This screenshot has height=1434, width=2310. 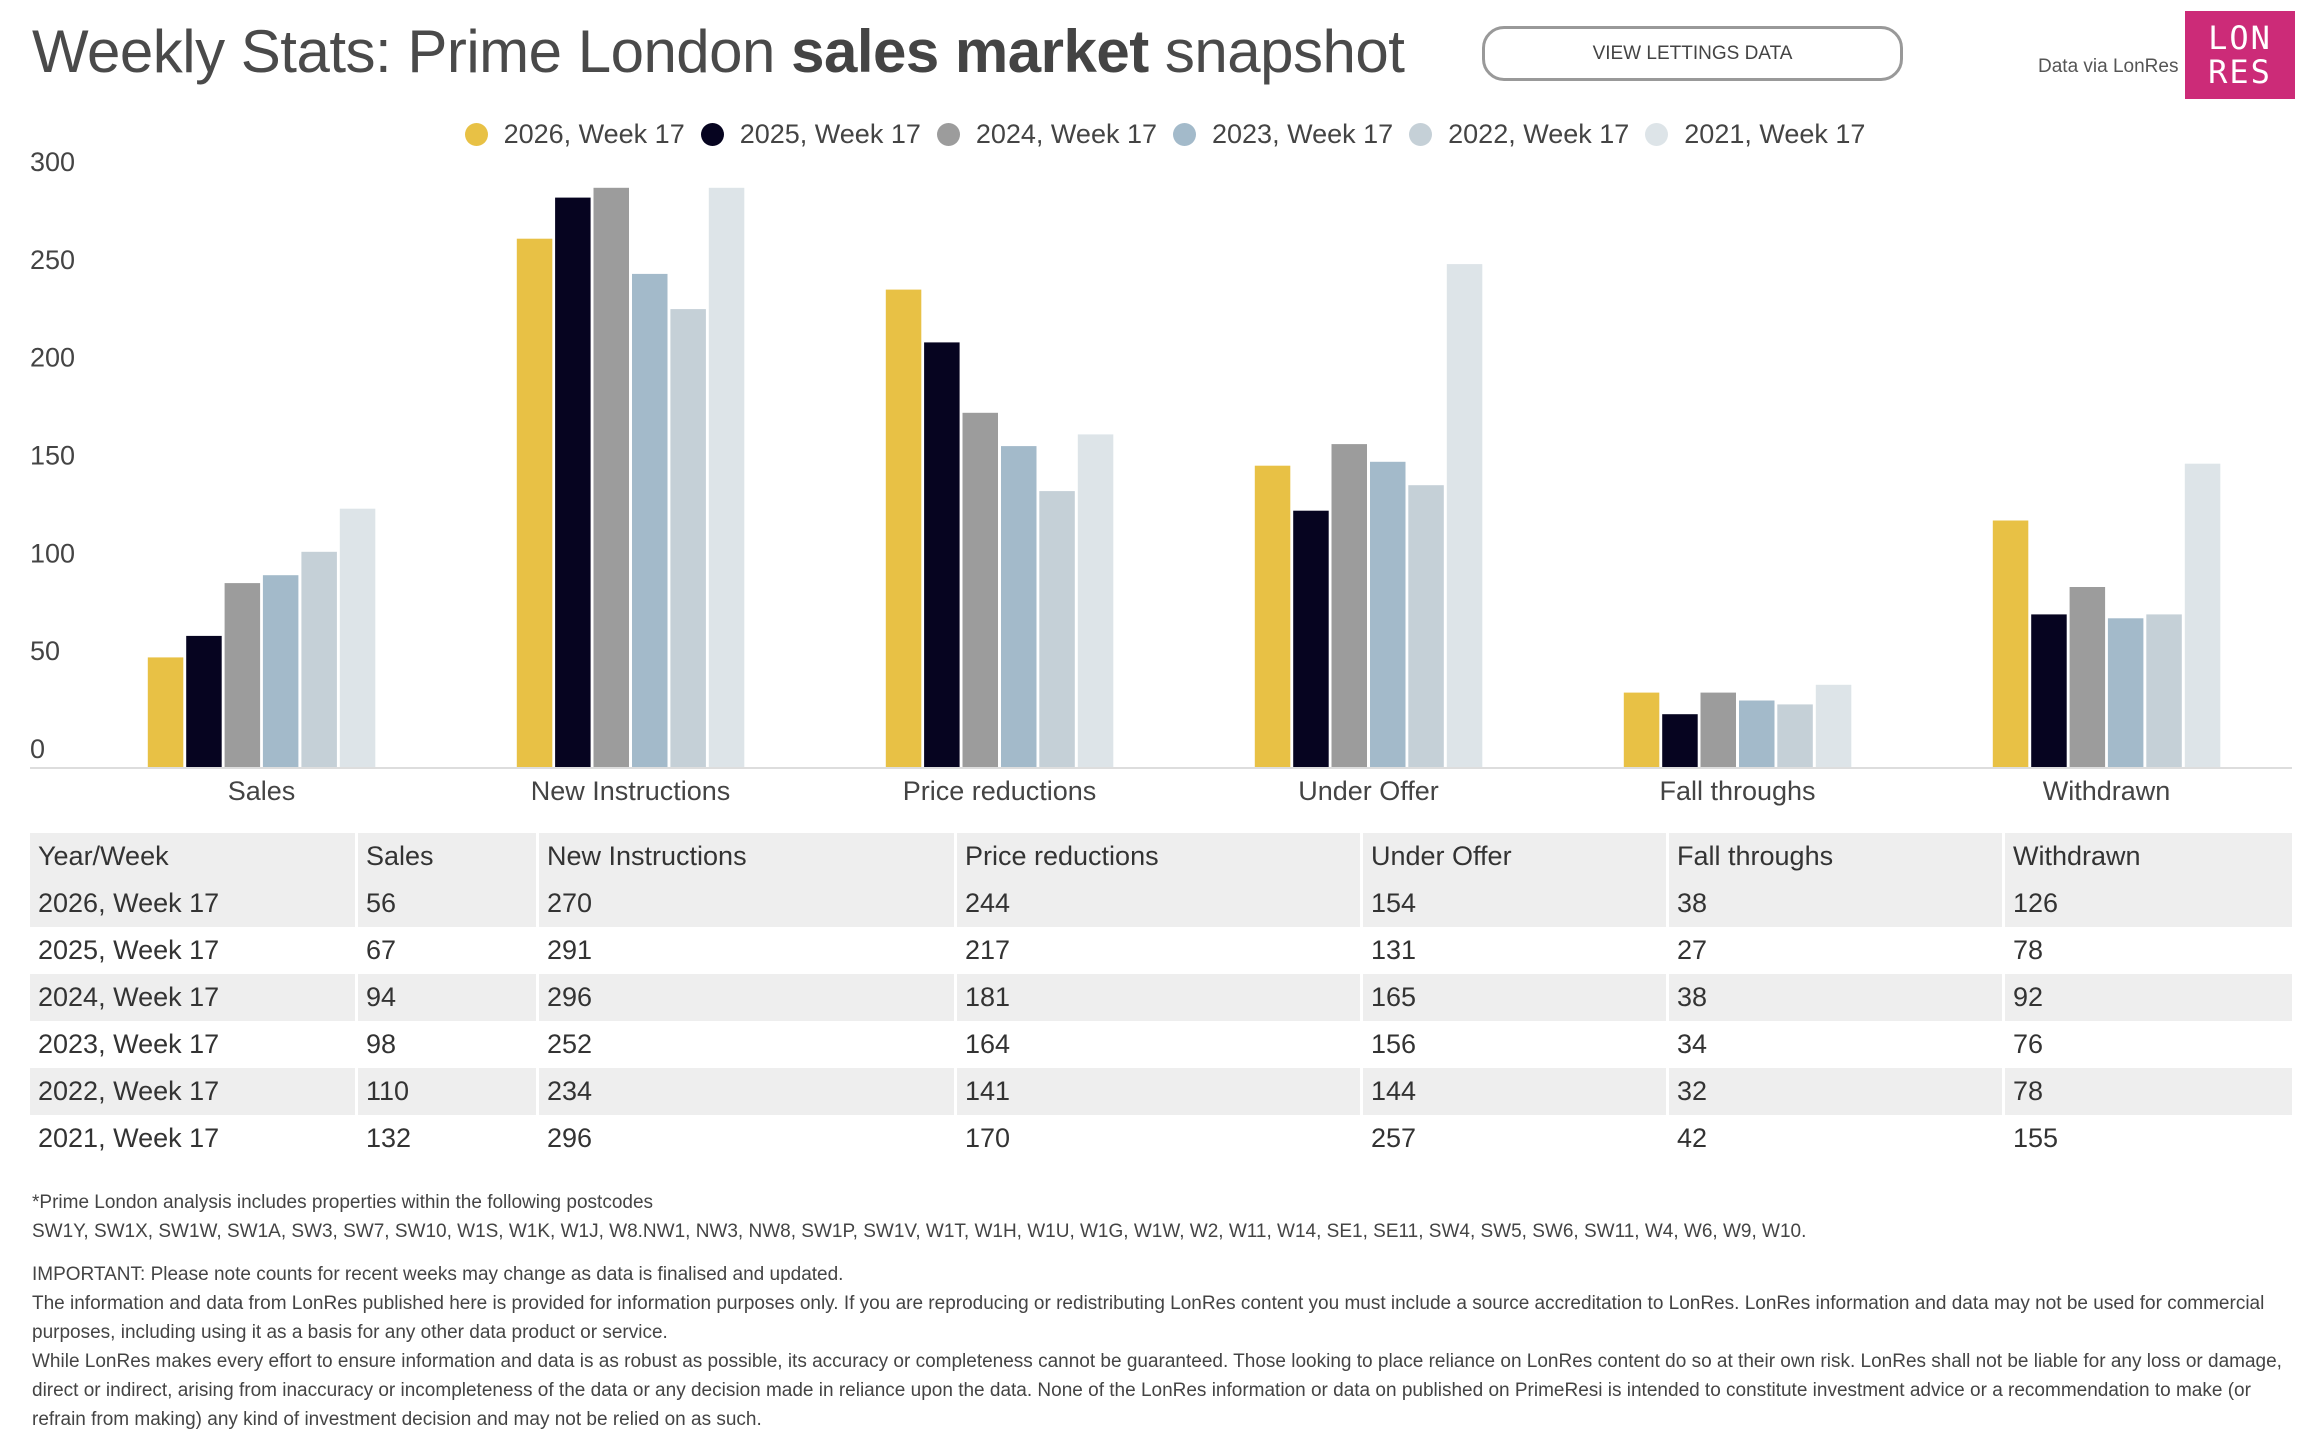 What do you see at coordinates (748, 1091) in the screenshot?
I see `value-cell: 234` at bounding box center [748, 1091].